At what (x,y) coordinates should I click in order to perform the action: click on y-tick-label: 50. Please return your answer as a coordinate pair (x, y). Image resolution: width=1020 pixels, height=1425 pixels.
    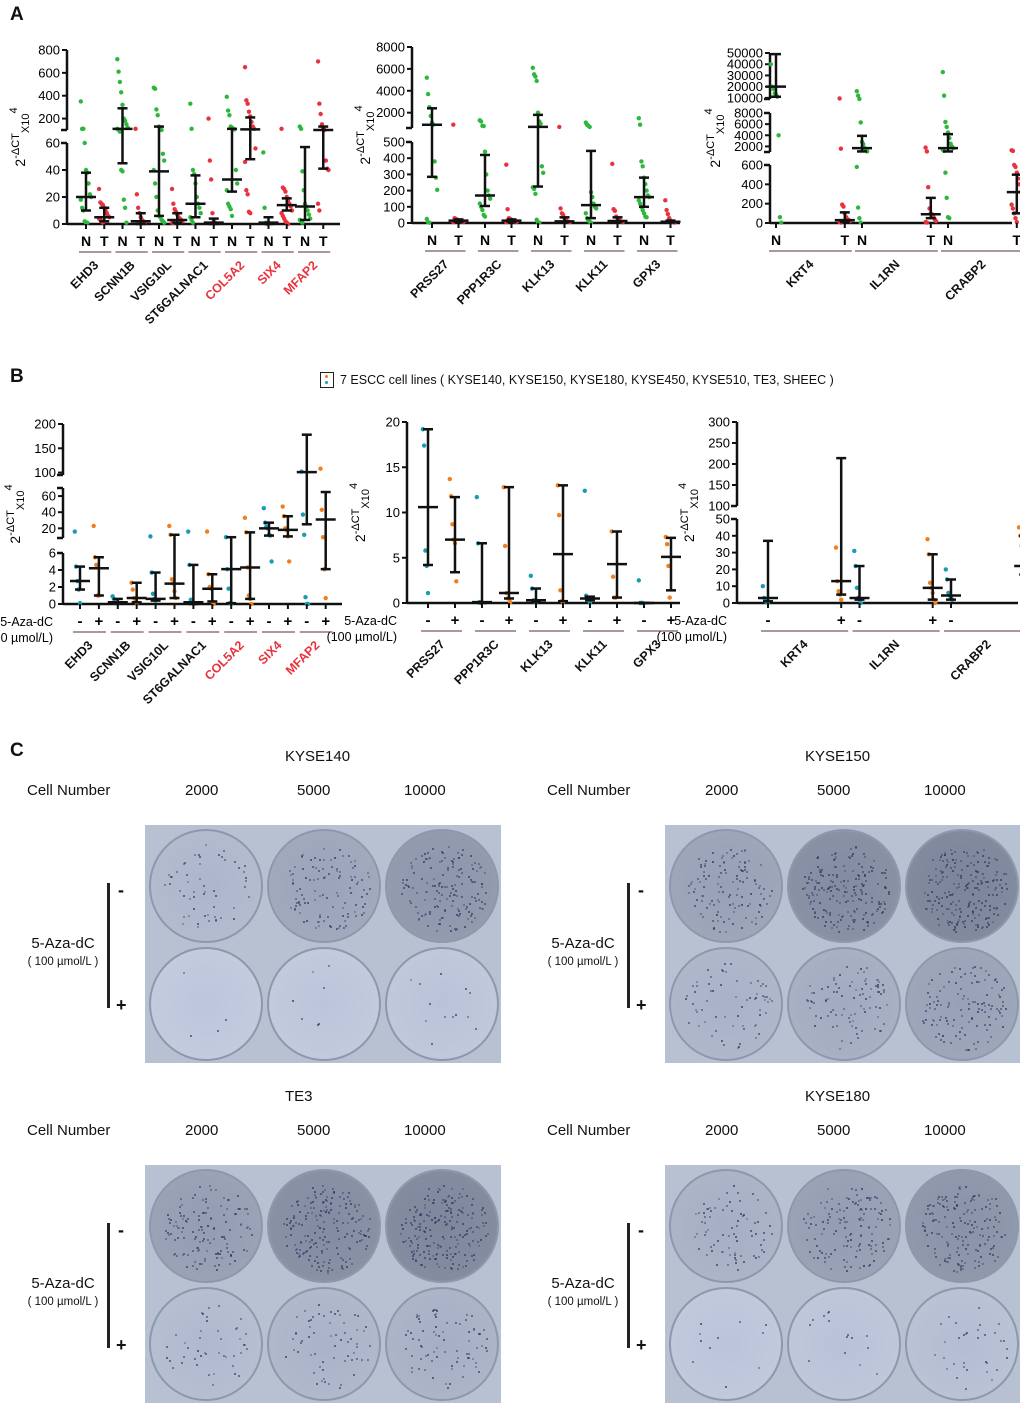
    Looking at the image, I should click on (723, 519).